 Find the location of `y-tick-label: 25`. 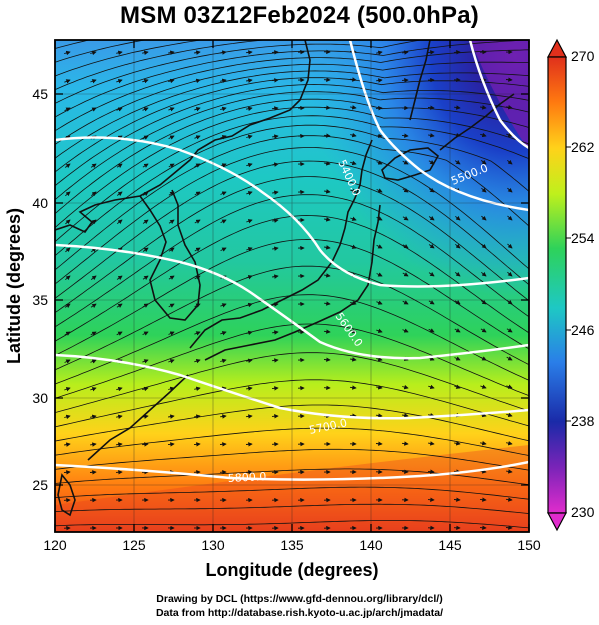

y-tick-label: 25 is located at coordinates (40, 485).